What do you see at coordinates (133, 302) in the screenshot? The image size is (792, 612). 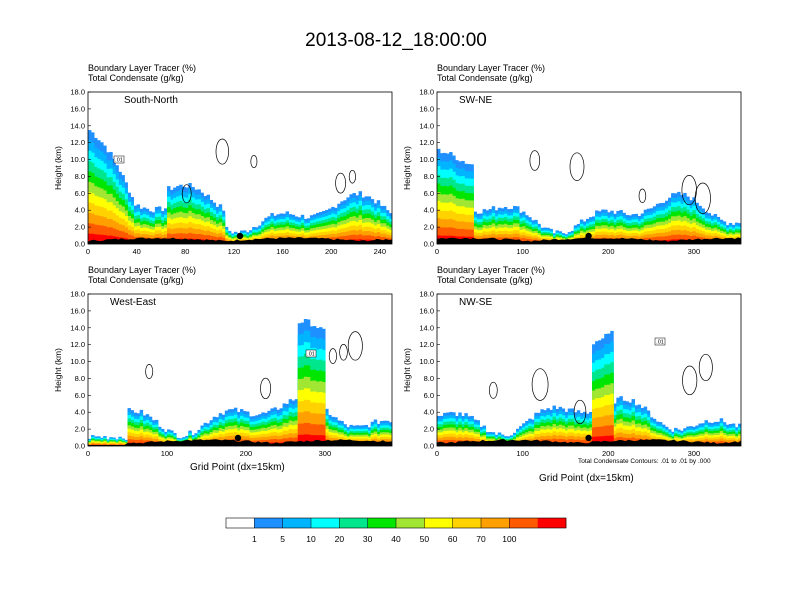 I see `section-label: West-East` at bounding box center [133, 302].